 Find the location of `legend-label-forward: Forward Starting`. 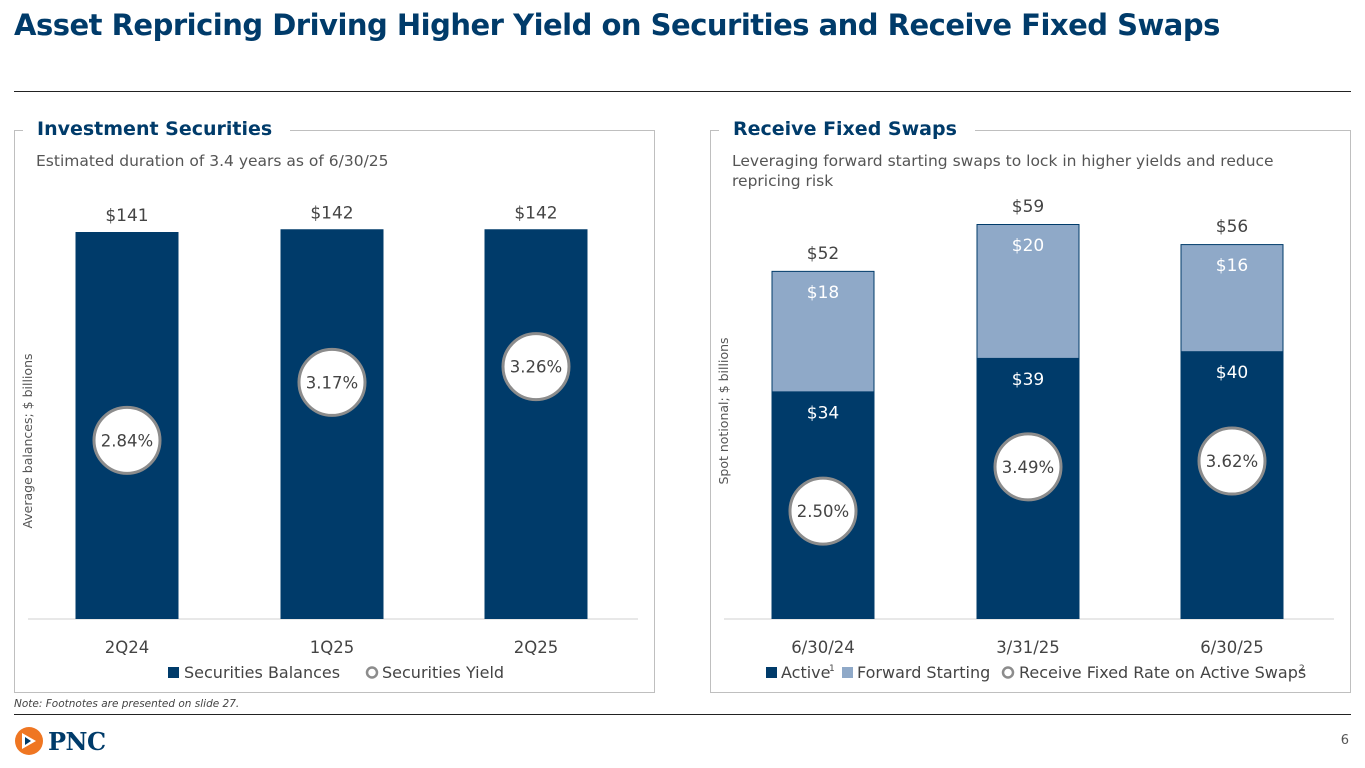

legend-label-forward: Forward Starting is located at coordinates (923, 672).